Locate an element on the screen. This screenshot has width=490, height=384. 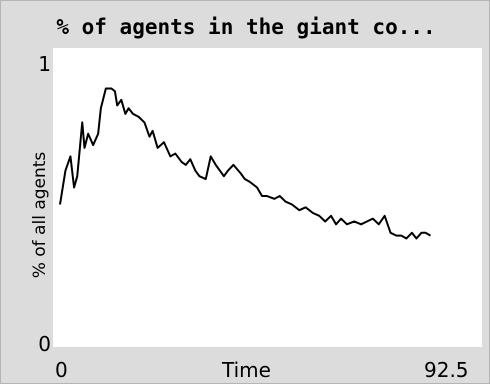
x-axis-max-label: 92.5 is located at coordinates (446, 370).